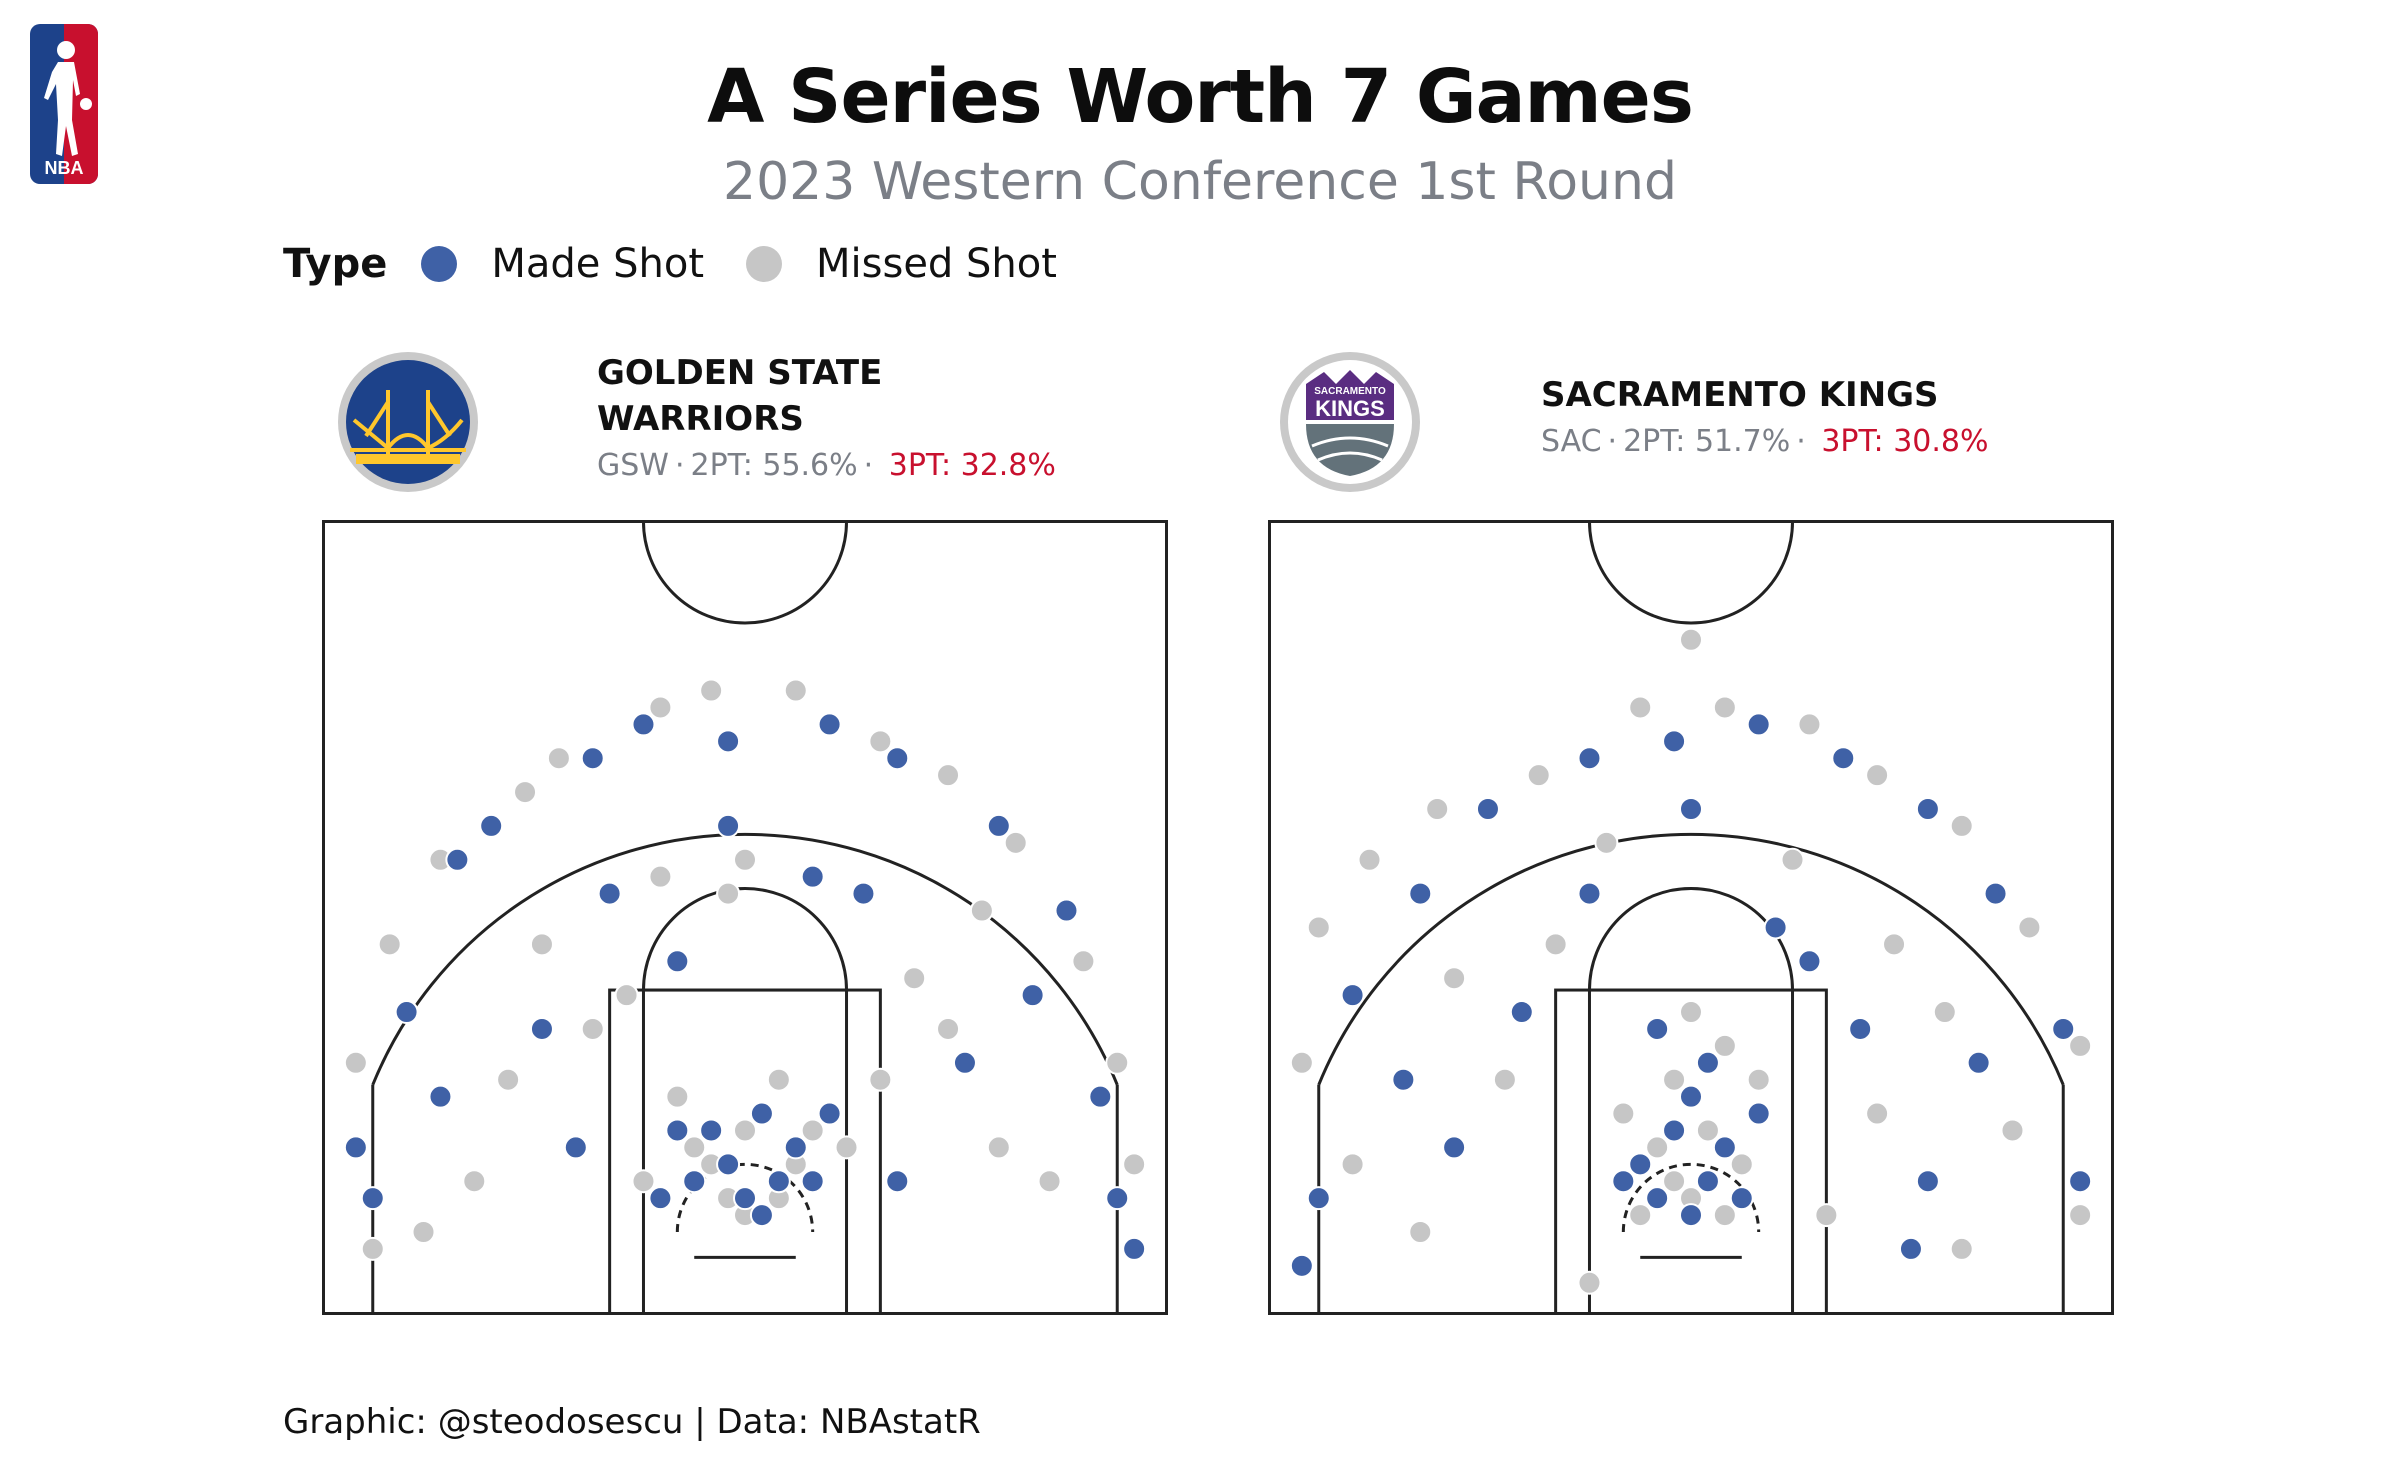 This screenshot has height=1468, width=2400. What do you see at coordinates (700, 419) in the screenshot?
I see `team-name-gsw-line2: WARRIORS` at bounding box center [700, 419].